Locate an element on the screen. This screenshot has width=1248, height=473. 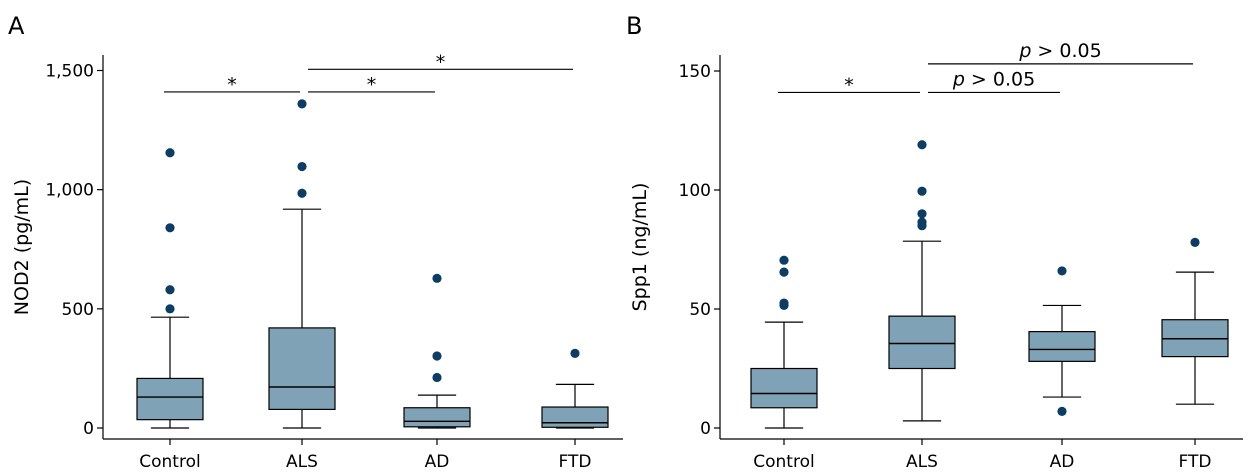
y-tick-label: 1,500 is located at coordinates (69, 72).